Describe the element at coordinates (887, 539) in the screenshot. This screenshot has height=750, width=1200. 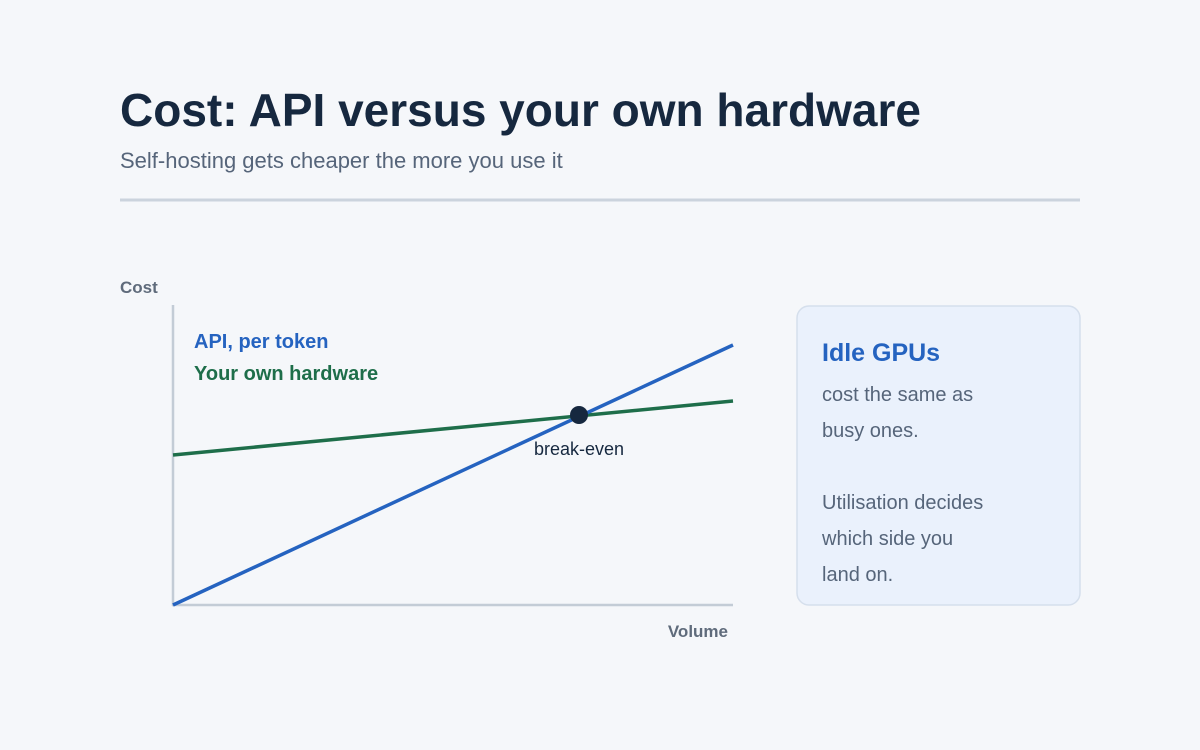
I see `card-text: which side you` at that location.